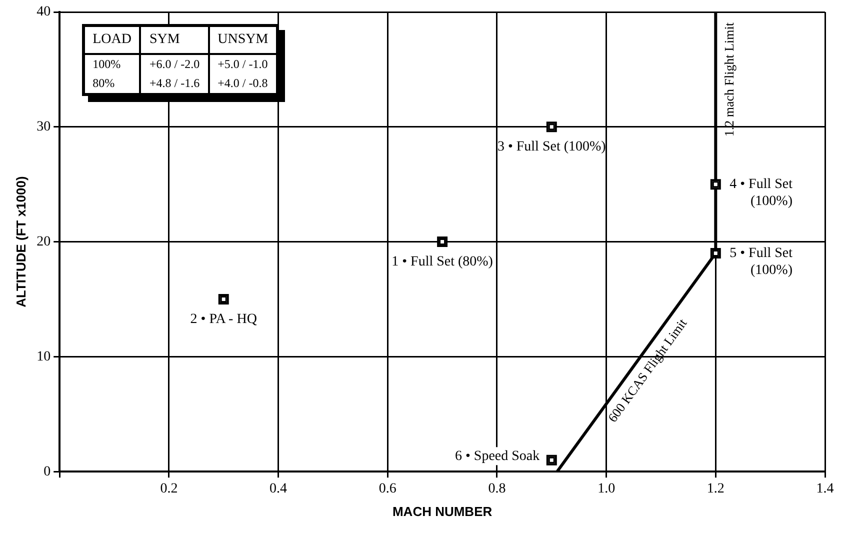  Describe the element at coordinates (279, 489) in the screenshot. I see `x-tick-label: 0.4` at that location.